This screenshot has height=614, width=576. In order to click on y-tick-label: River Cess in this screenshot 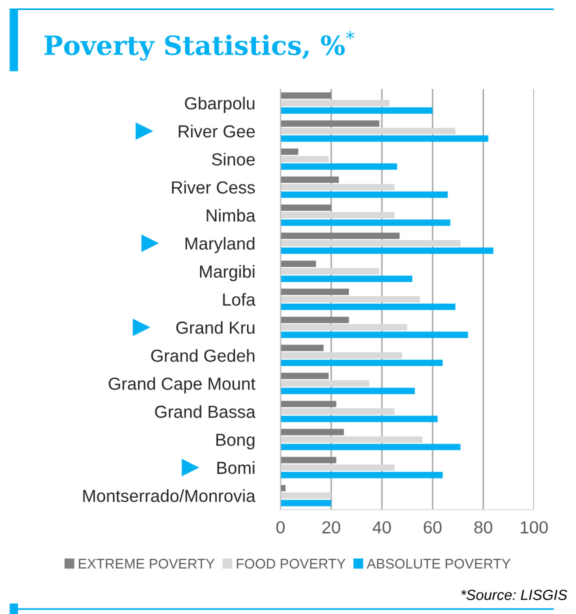, I will do `click(213, 187)`.